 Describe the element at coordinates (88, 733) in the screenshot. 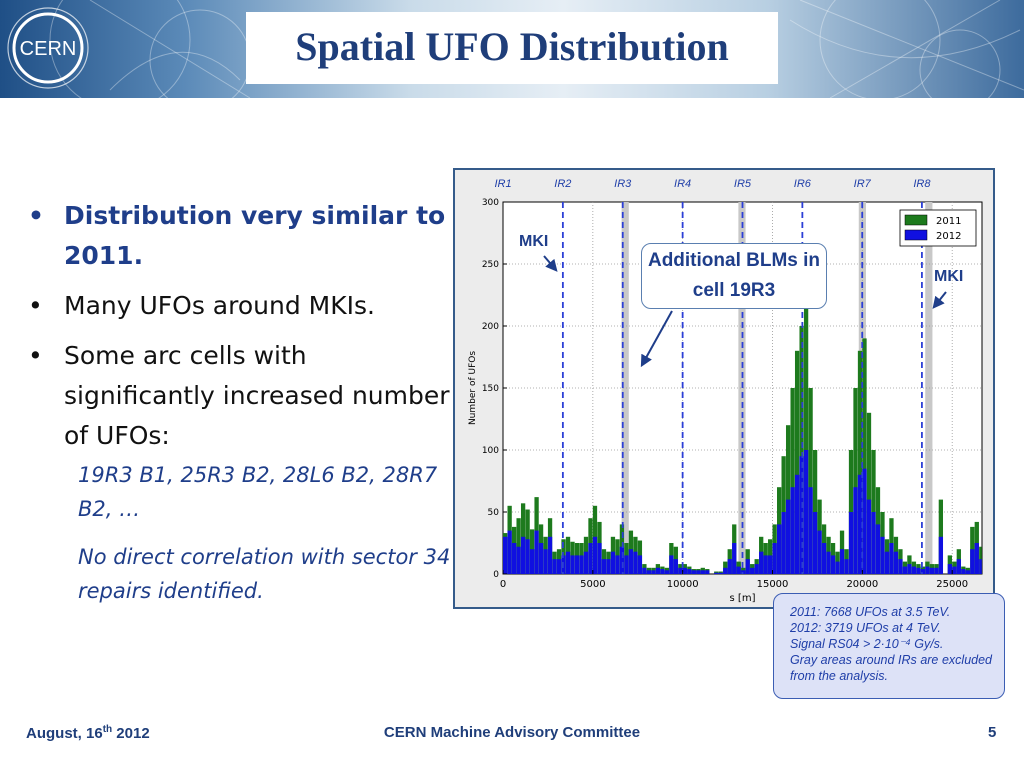

I see `footer-date: August, 16th 2012` at that location.